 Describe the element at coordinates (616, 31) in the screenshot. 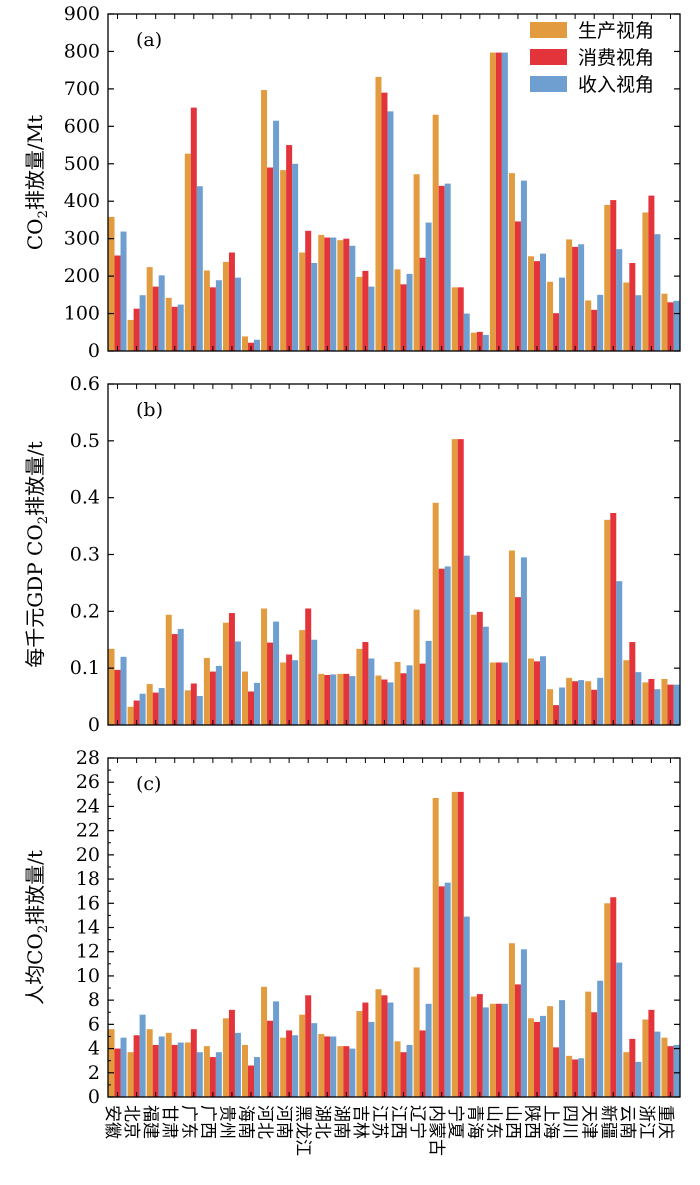

I see `legend-label-0: 生产视角` at that location.